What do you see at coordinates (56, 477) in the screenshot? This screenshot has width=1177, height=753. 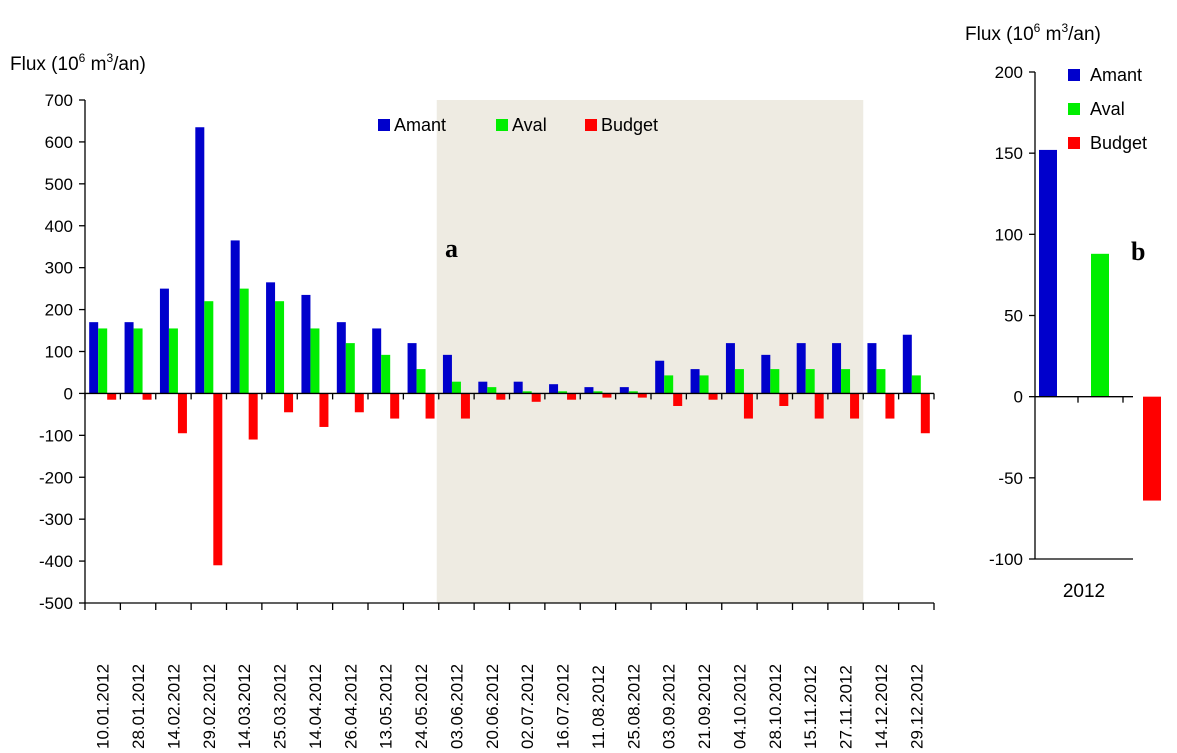 I see `y-tick-label-a: -200` at bounding box center [56, 477].